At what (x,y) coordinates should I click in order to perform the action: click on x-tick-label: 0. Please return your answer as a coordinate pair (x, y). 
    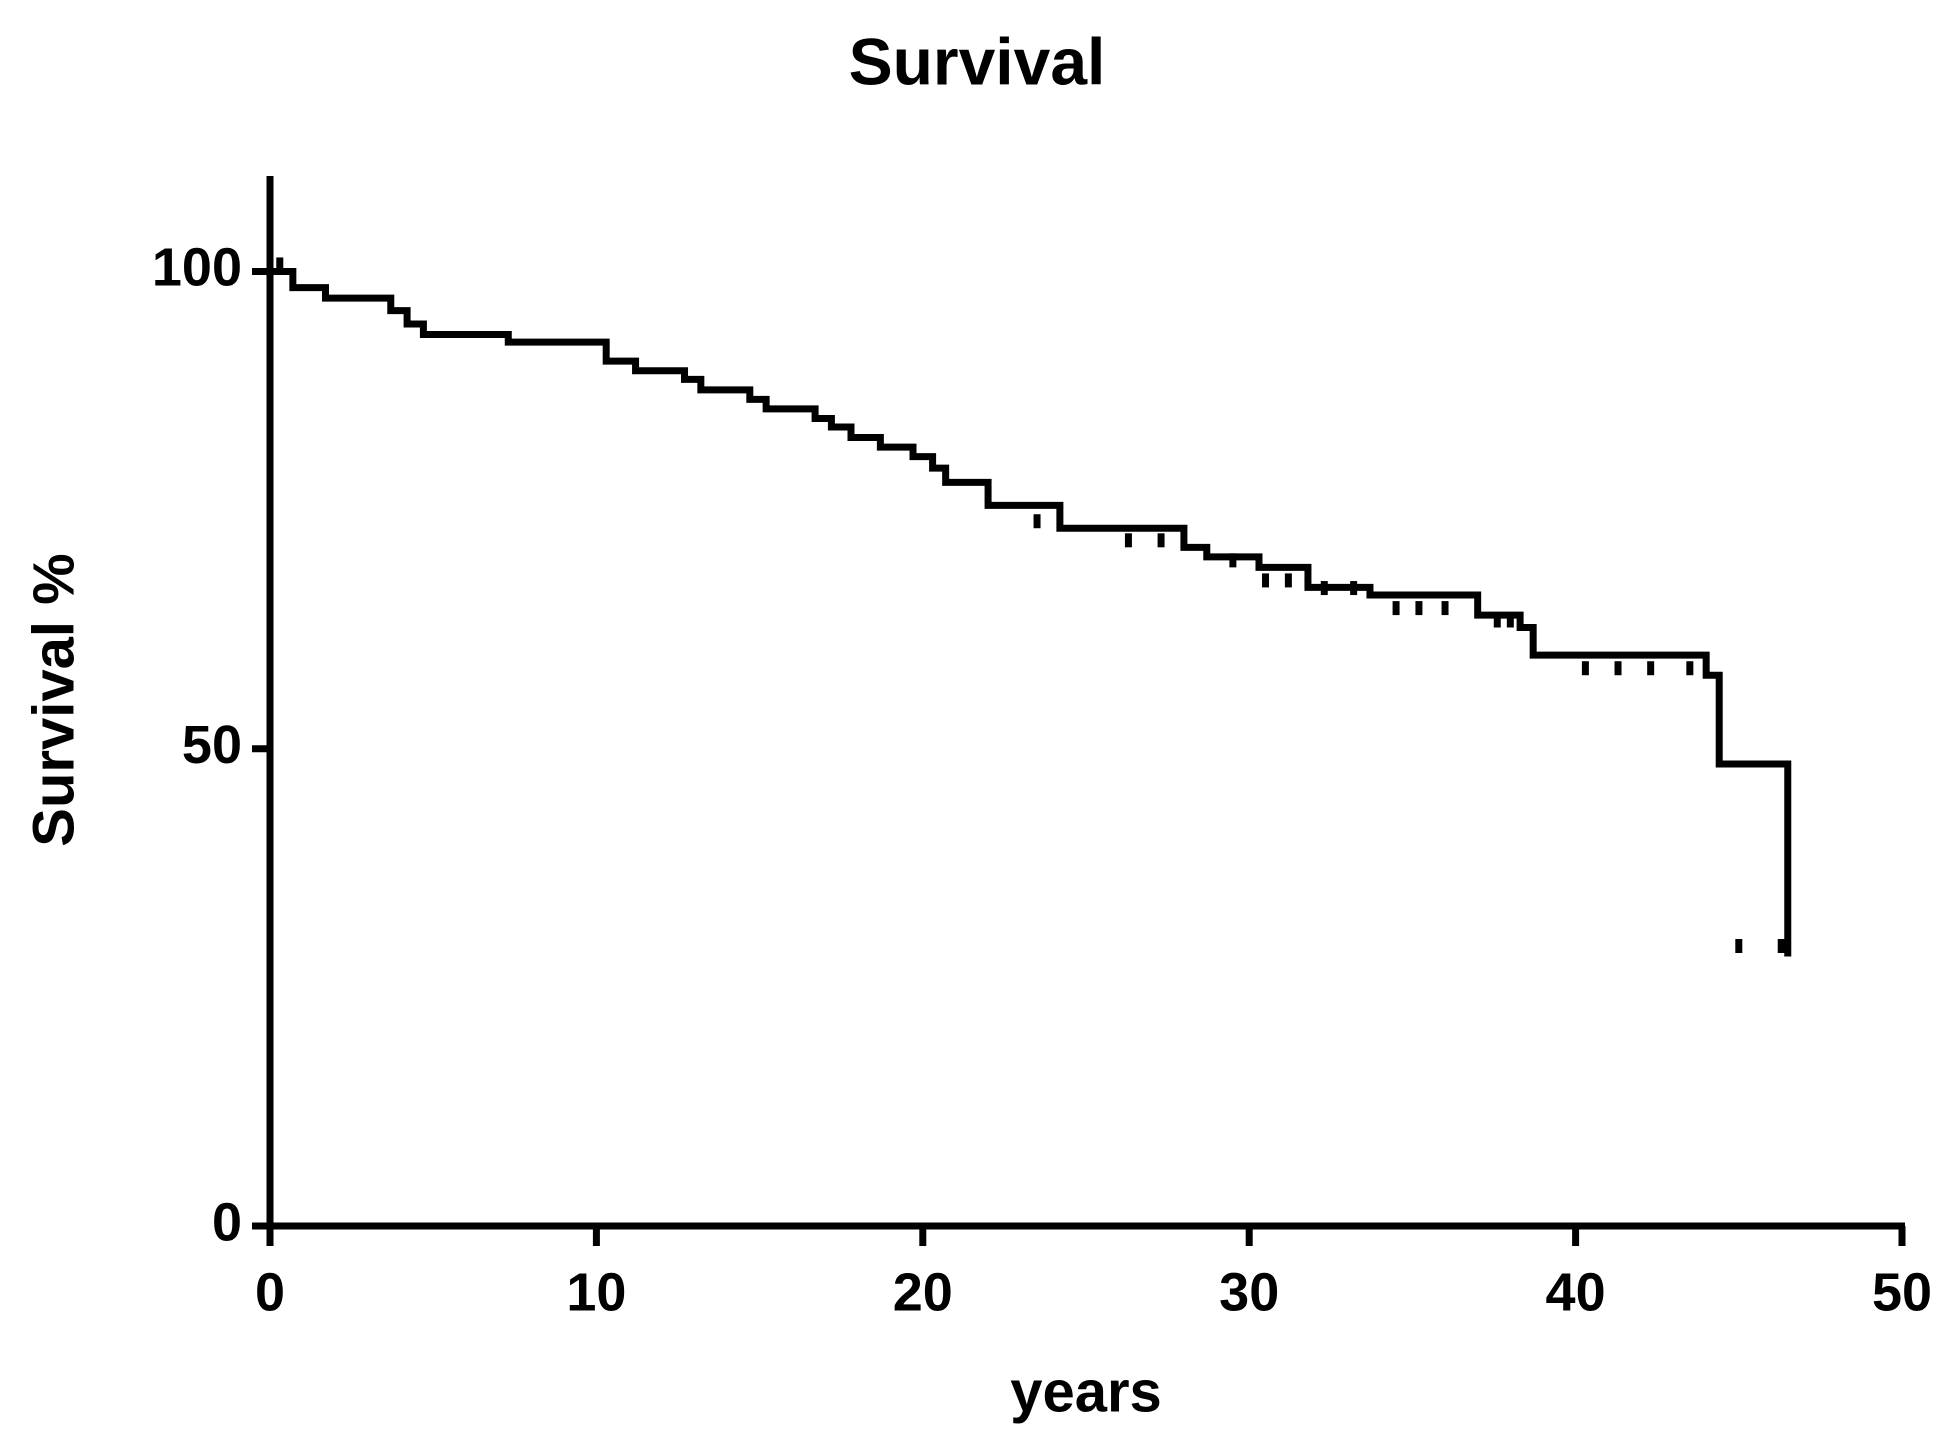
    Looking at the image, I should click on (270, 1292).